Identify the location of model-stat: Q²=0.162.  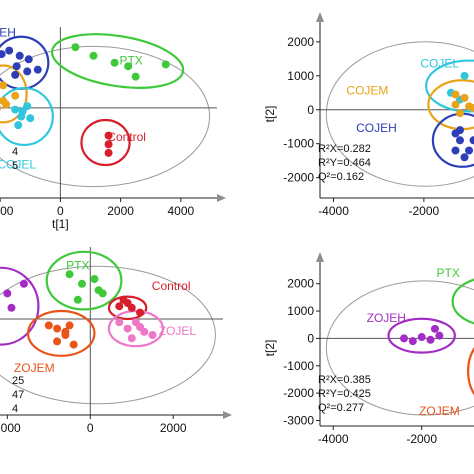
(341, 177).